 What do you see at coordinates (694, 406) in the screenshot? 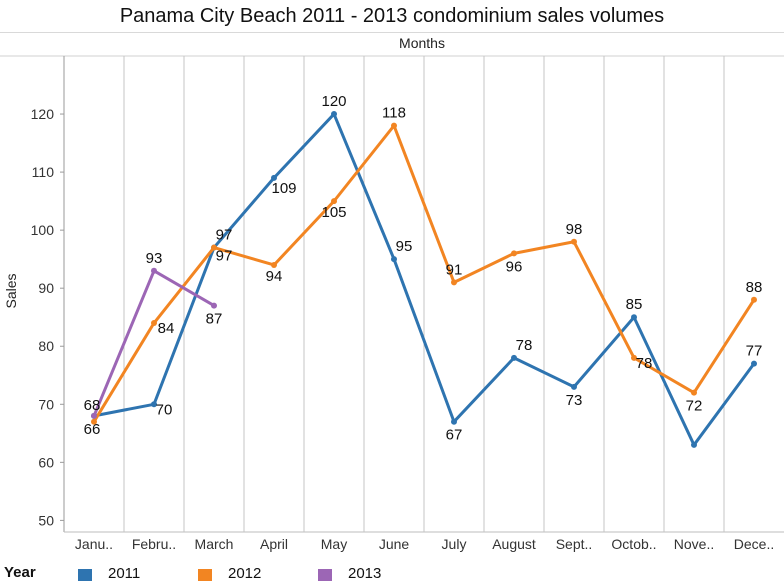
I see `data-label-2012: 72` at bounding box center [694, 406].